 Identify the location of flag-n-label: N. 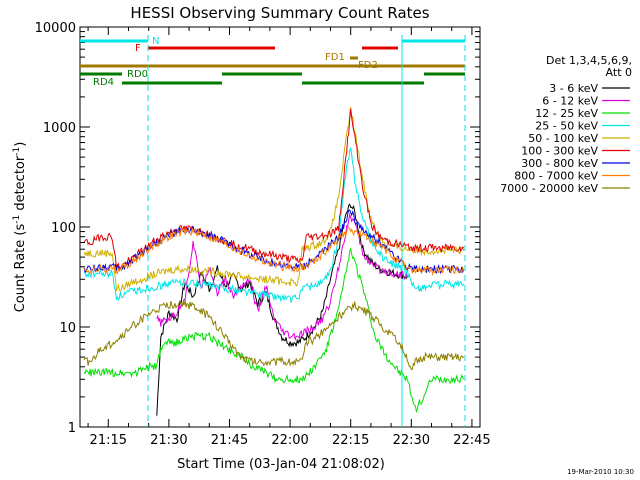
(155, 41).